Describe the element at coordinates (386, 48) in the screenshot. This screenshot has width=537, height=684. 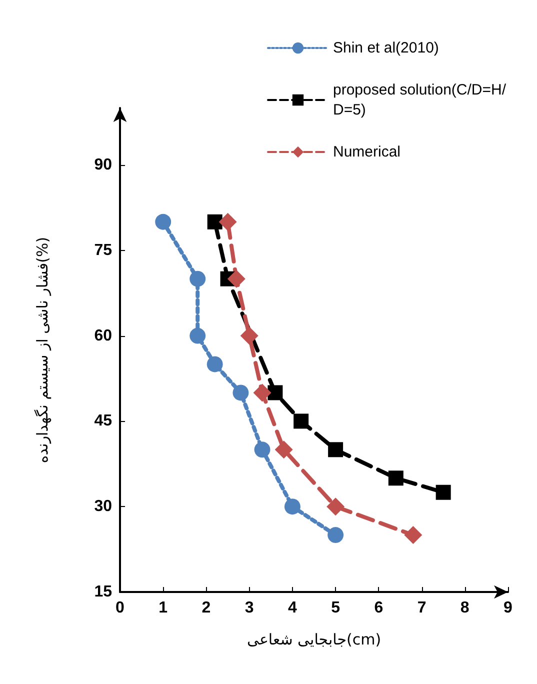
I see `legend-label: Shin et al(2010)` at that location.